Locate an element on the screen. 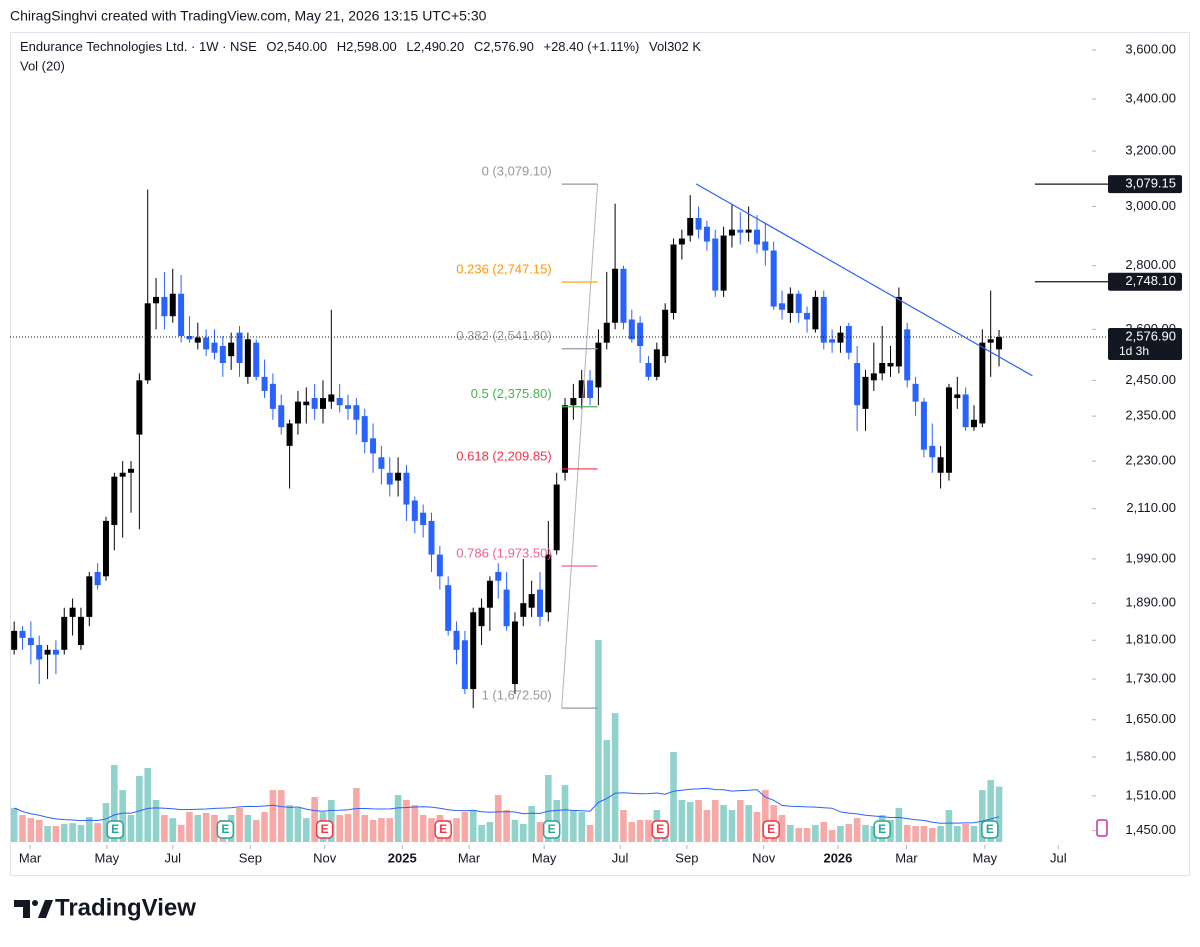 The image size is (1200, 947). alert-icon is located at coordinates (1102, 828).